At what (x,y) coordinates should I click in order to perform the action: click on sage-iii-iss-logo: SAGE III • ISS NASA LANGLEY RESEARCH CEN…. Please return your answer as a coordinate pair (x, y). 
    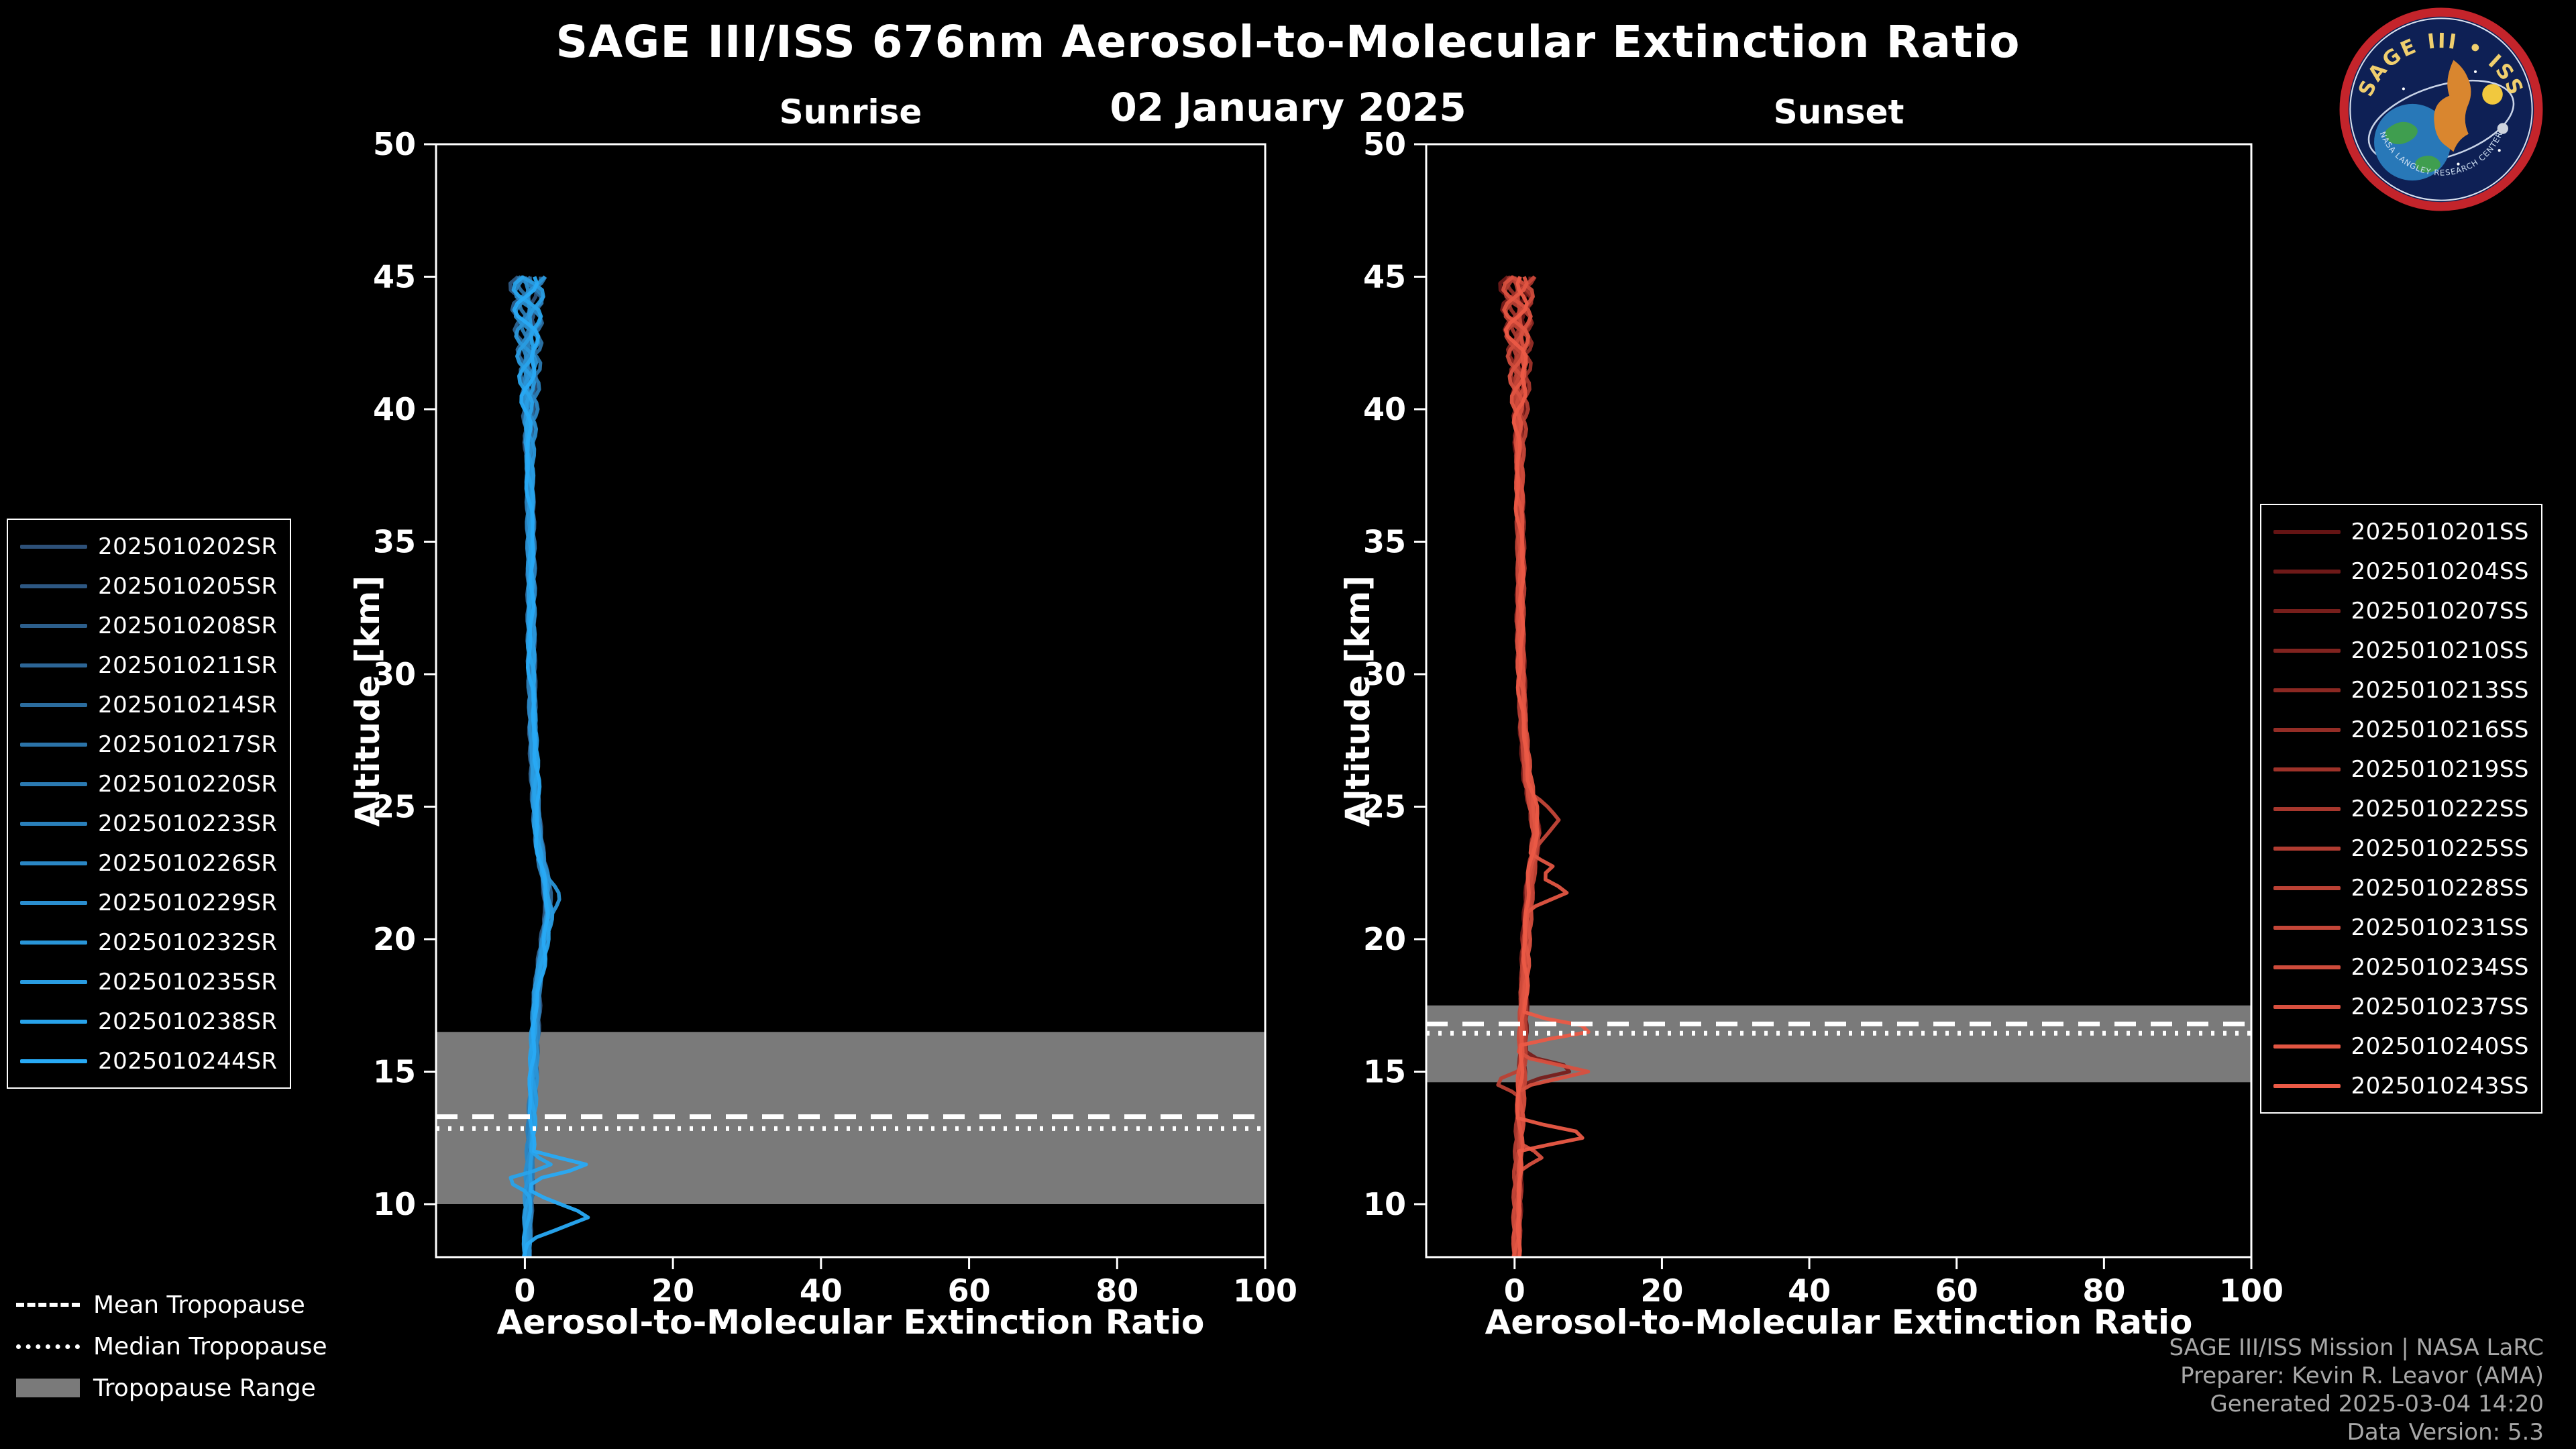
    Looking at the image, I should click on (2441, 109).